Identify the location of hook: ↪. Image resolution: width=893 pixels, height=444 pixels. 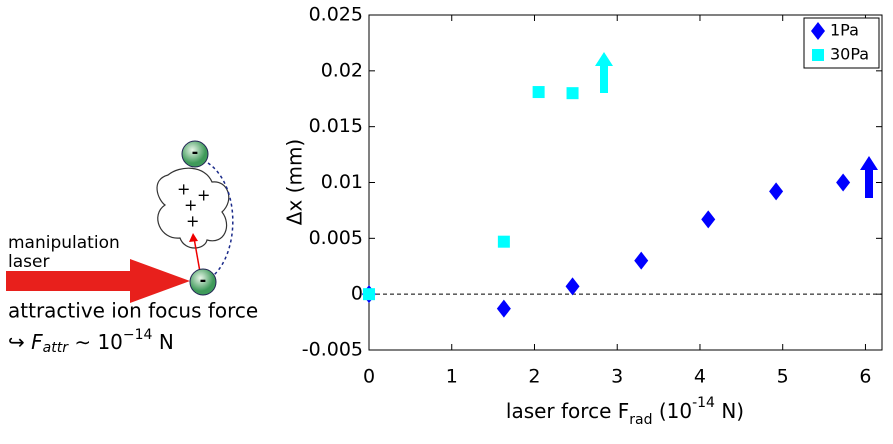
(16, 342).